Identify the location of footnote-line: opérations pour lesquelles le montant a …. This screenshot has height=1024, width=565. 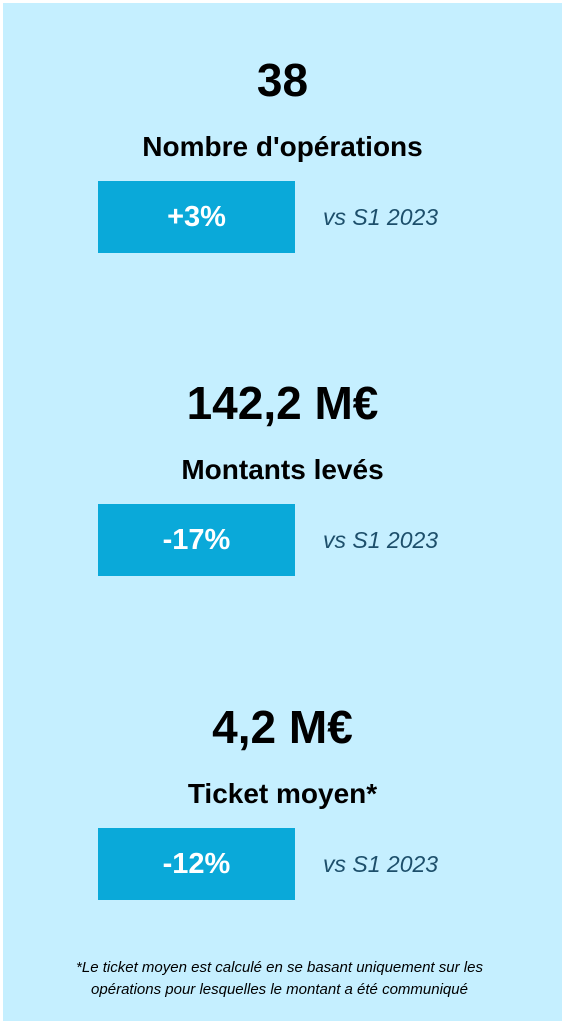
(279, 989).